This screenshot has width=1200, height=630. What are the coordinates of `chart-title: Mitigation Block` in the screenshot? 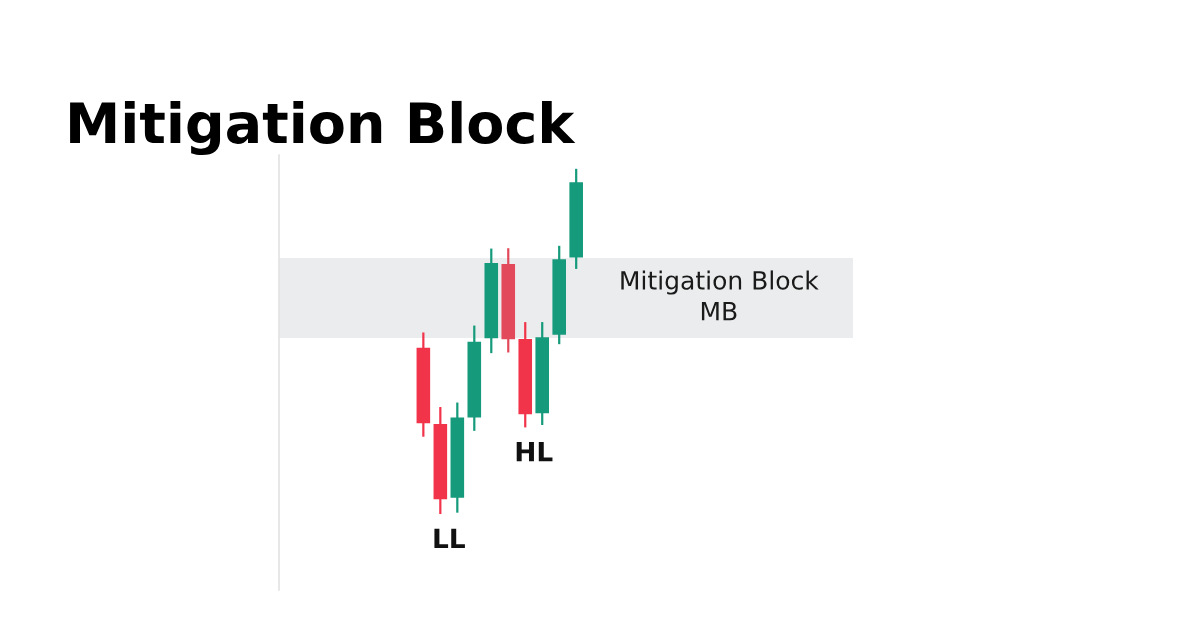 It's located at (323, 128).